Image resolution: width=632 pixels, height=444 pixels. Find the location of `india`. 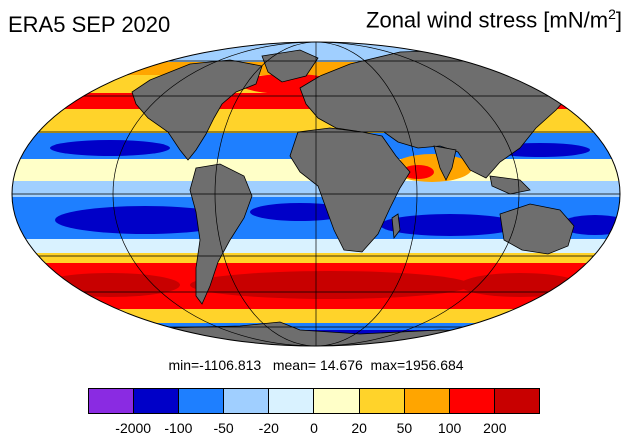

india is located at coordinates (445, 163).